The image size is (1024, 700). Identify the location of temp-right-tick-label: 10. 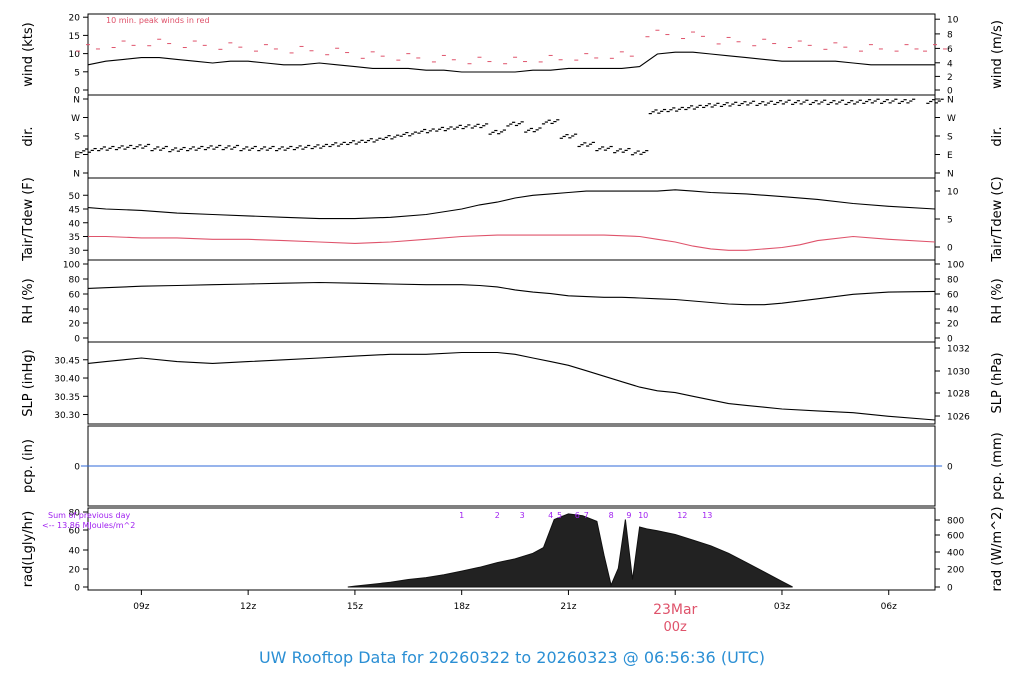
(953, 193).